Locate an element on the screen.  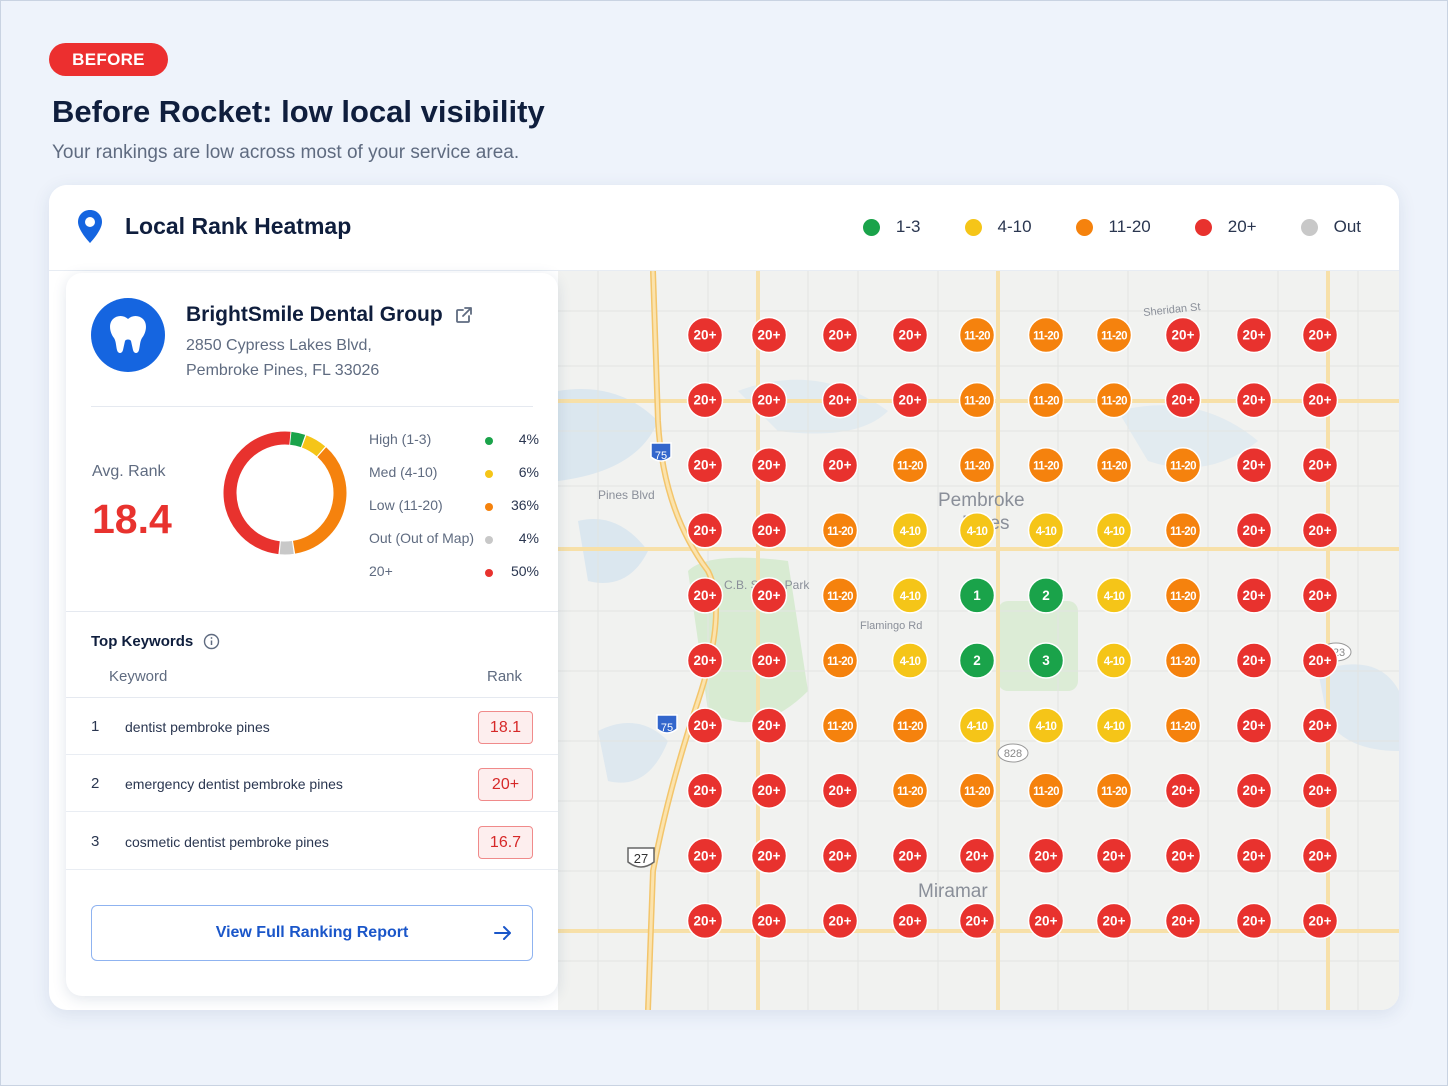
keyword-row: 1 dentist pembroke pines 18.1 is located at coordinates (312, 726).